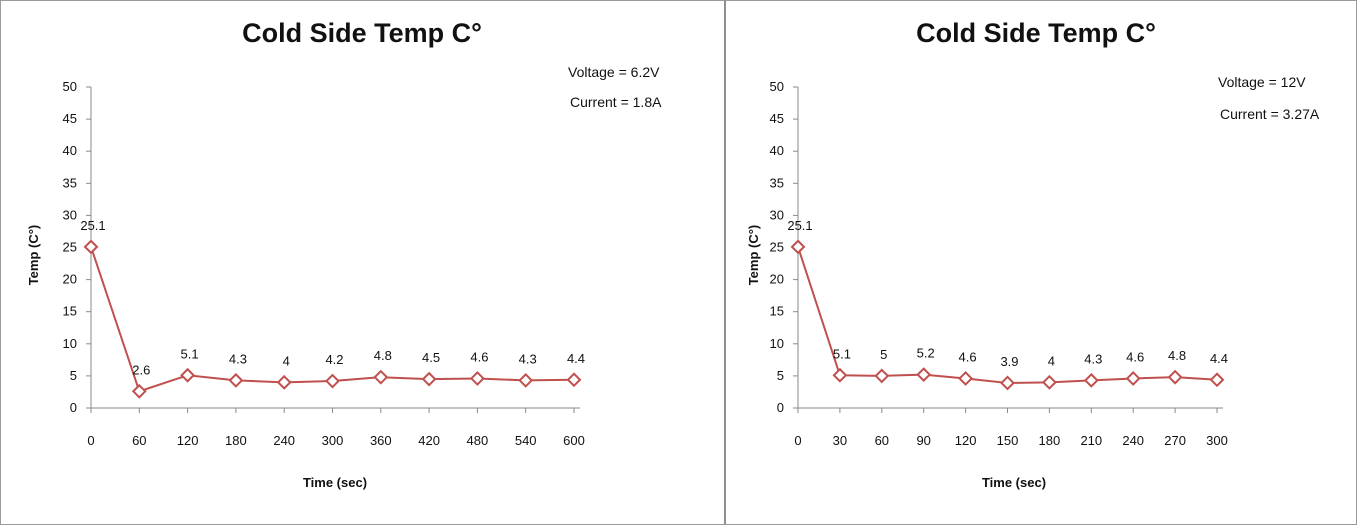 The width and height of the screenshot is (1357, 525). Describe the element at coordinates (574, 440) in the screenshot. I see `x-tick-label: 600` at that location.